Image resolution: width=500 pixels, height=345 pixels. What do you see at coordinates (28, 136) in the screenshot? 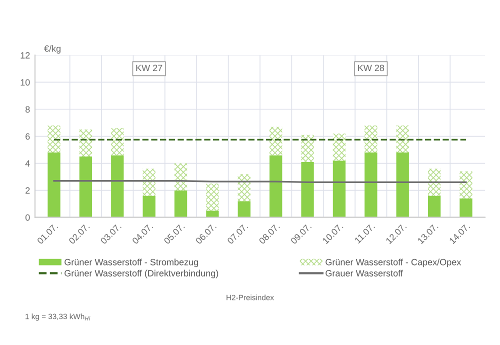
I see `y-tick-label: 6` at bounding box center [28, 136].